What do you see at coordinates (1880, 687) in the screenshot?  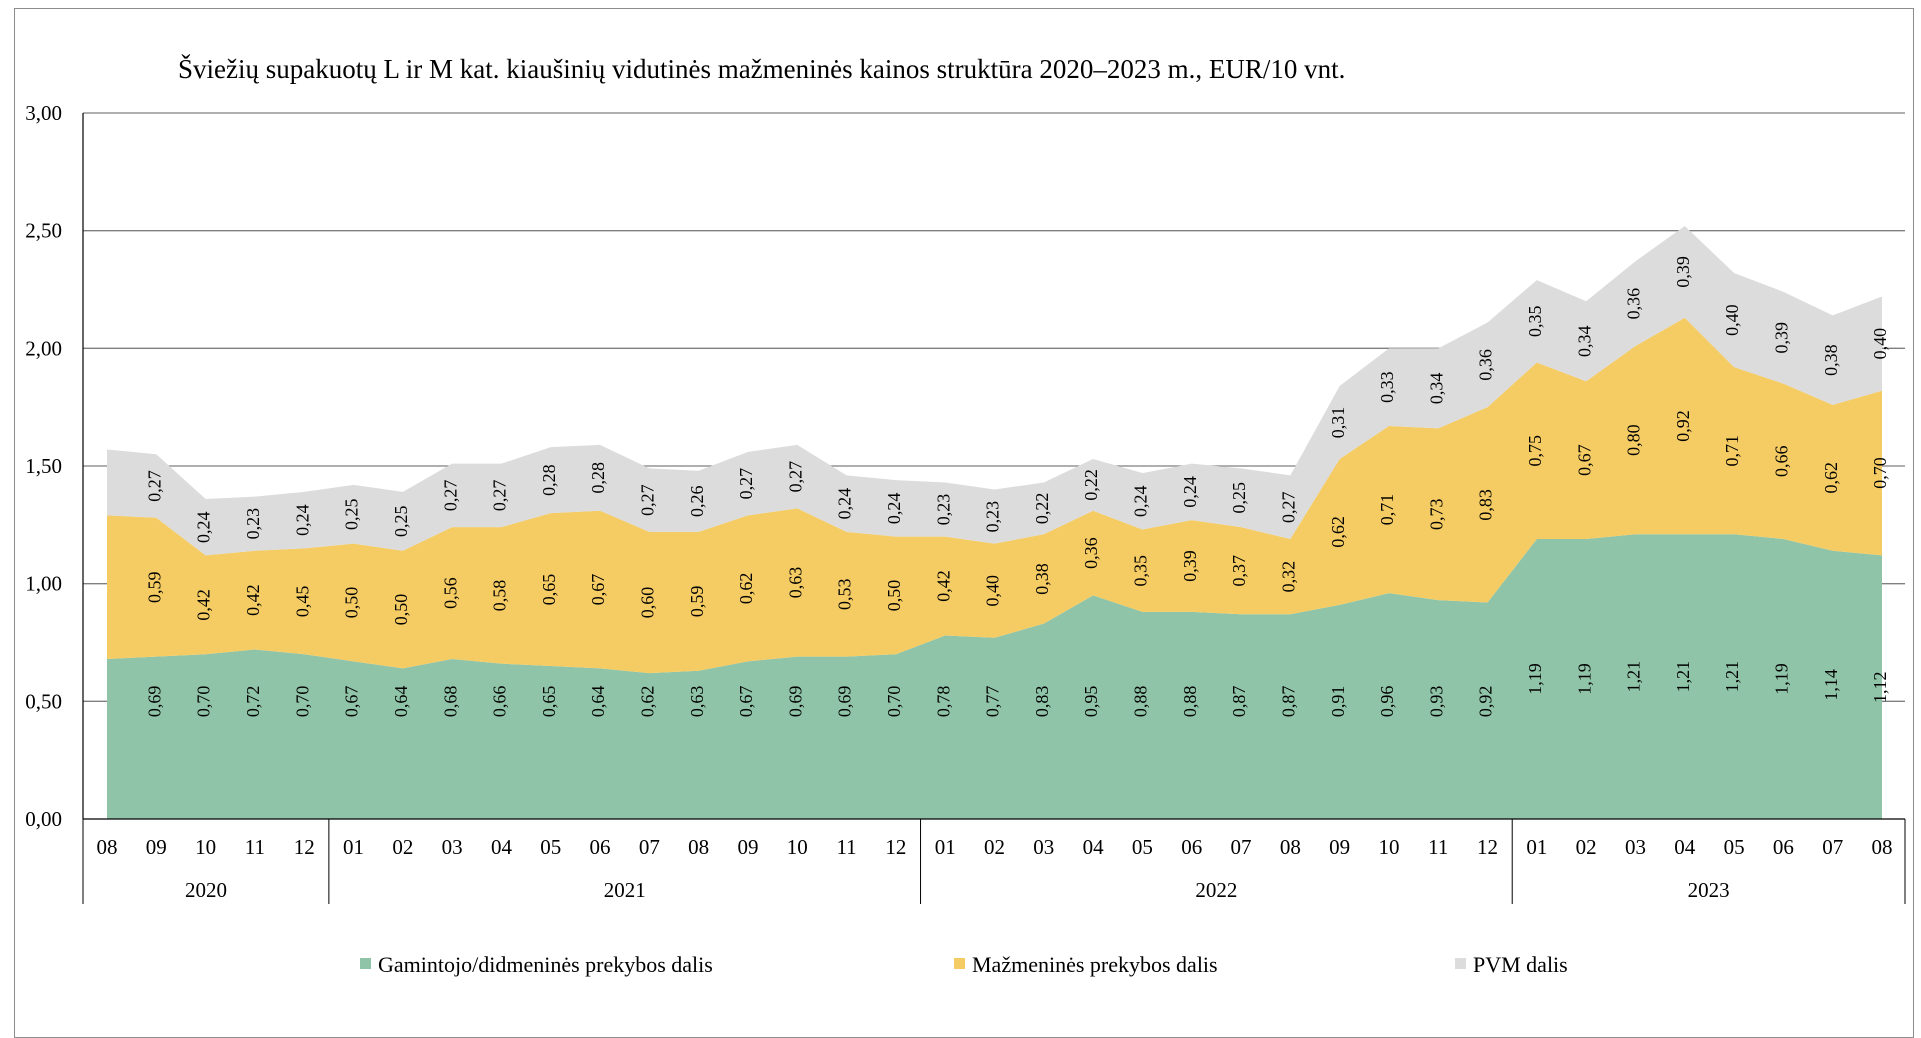 I see `data-label: 1,12` at bounding box center [1880, 687].